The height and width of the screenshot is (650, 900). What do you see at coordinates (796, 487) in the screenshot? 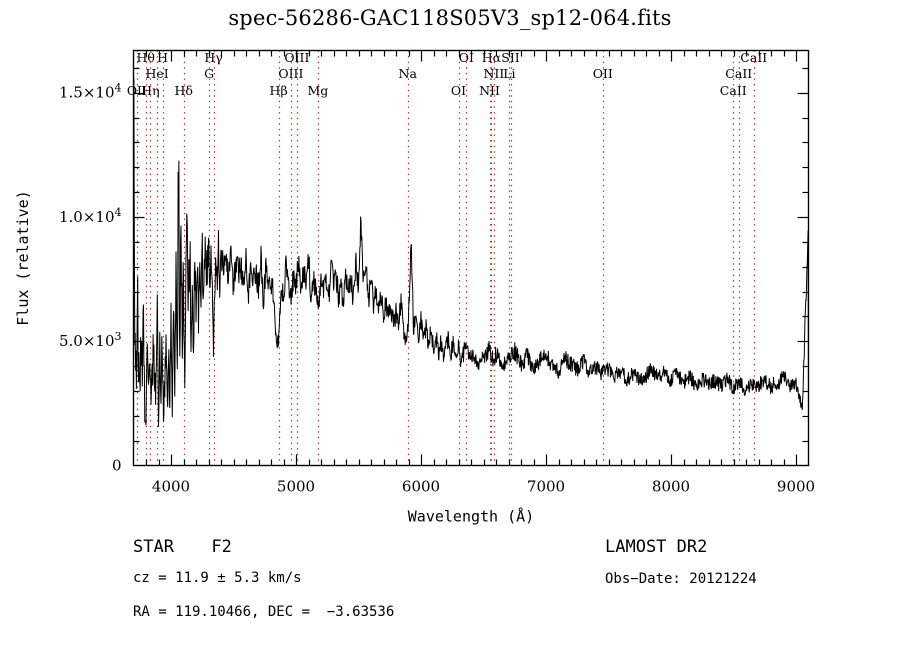
I see `x-tick-label: 9000` at bounding box center [796, 487].